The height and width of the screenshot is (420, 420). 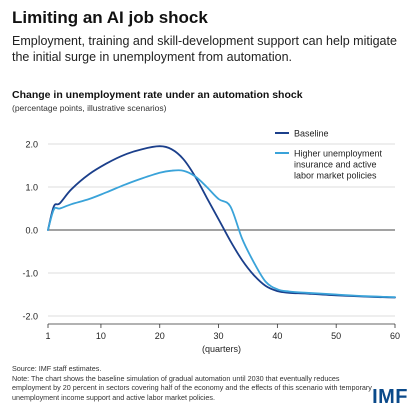 I want to click on source-line: Source: IMF staff estimates., so click(x=57, y=368).